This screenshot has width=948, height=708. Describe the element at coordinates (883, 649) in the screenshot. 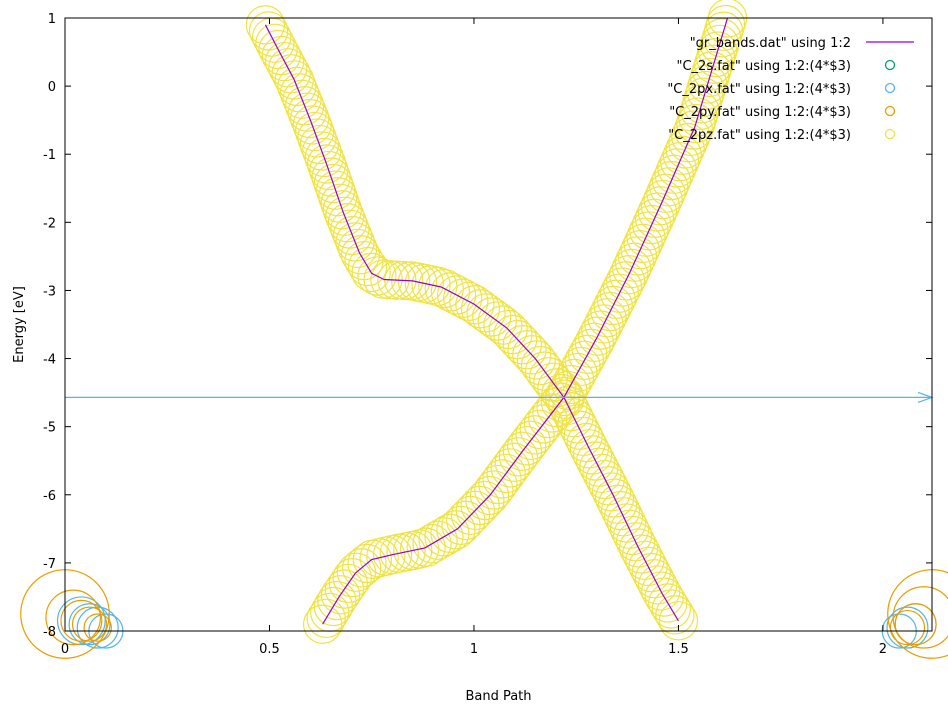

I see `x-tick-label: 2` at that location.